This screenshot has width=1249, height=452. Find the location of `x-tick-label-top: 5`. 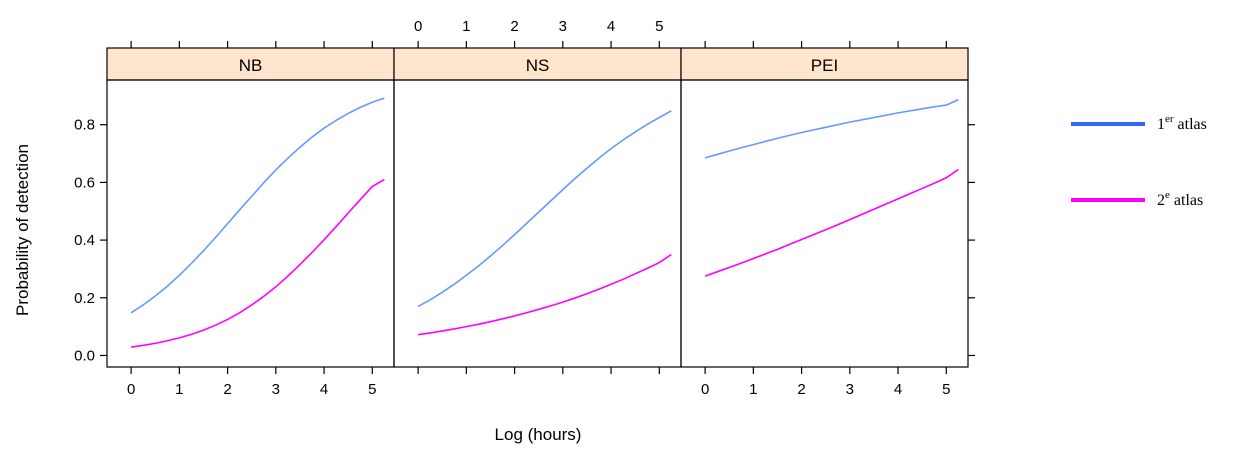

x-tick-label-top: 5 is located at coordinates (659, 26).